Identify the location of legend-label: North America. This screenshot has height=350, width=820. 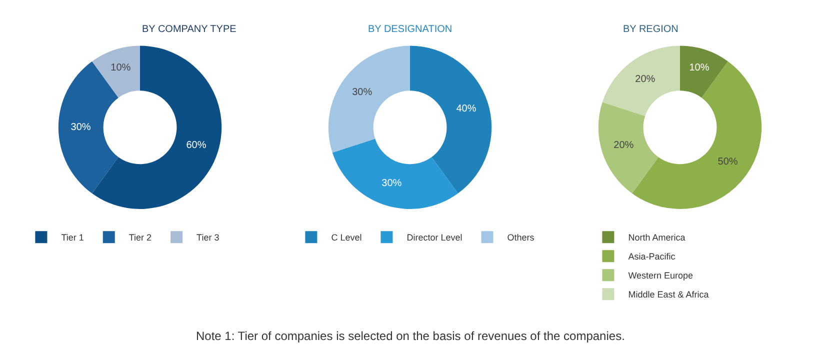
(657, 237).